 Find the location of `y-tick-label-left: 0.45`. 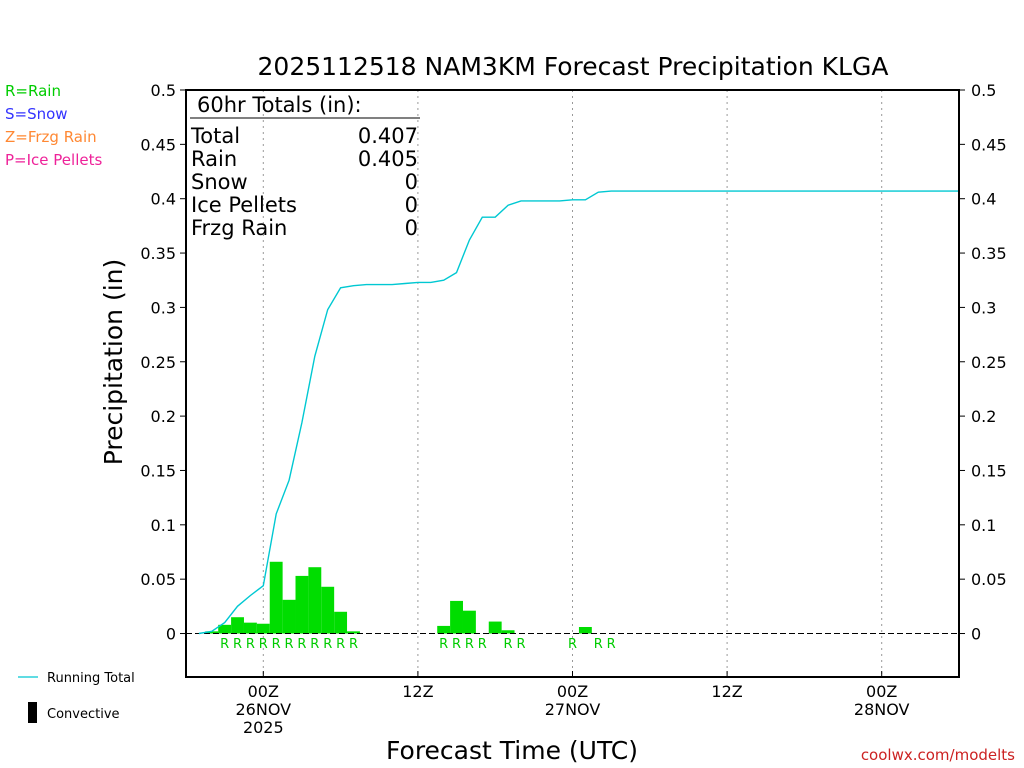

y-tick-label-left: 0.45 is located at coordinates (158, 144).